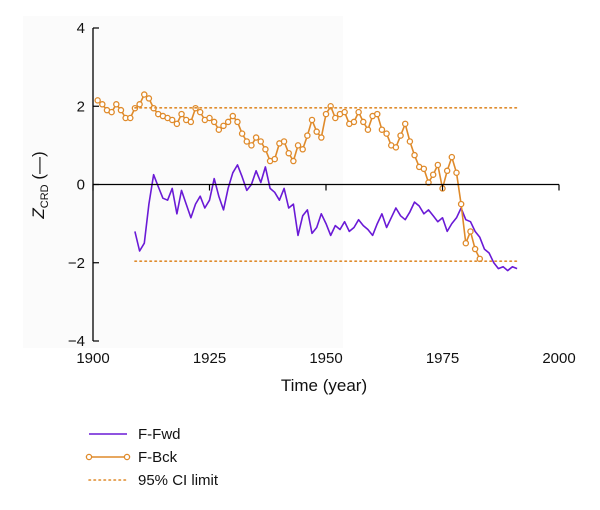  Describe the element at coordinates (92, 358) in the screenshot. I see `x-tick-label: 1900` at that location.